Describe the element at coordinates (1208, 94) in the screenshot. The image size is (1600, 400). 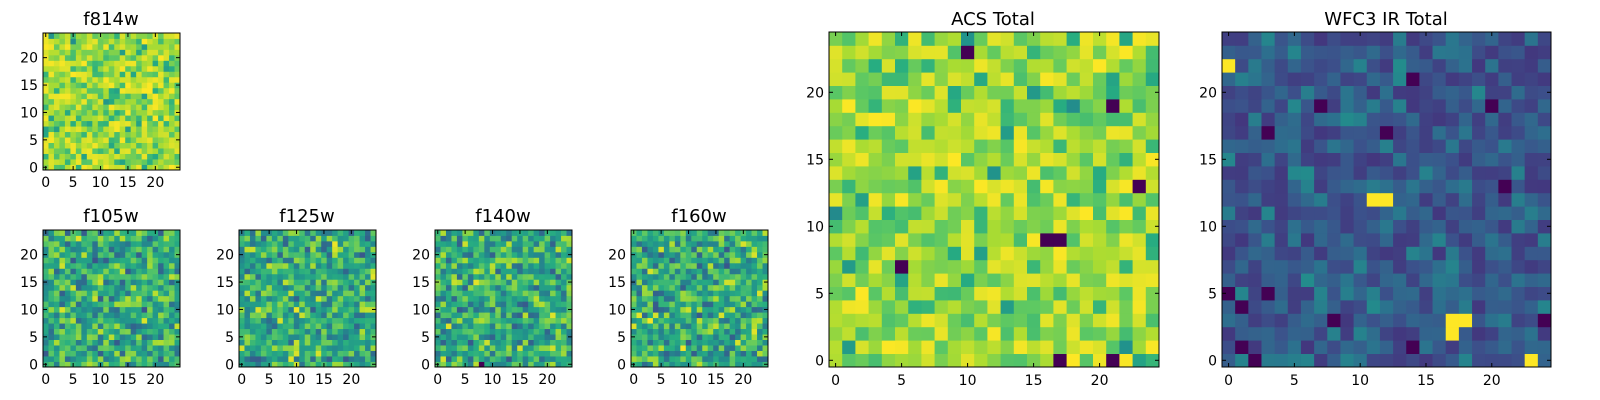
I see `y-tick-label: 20` at that location.